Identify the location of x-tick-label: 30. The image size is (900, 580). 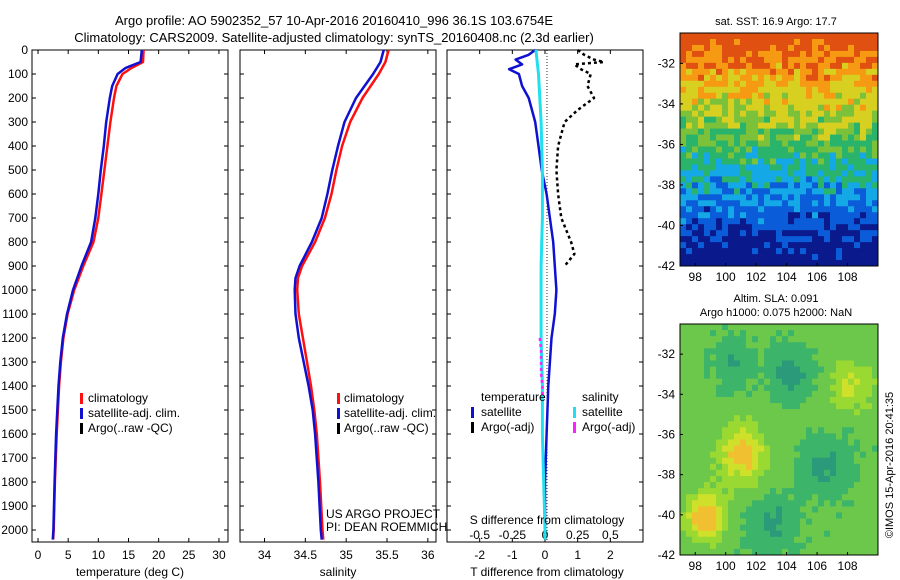
(219, 555).